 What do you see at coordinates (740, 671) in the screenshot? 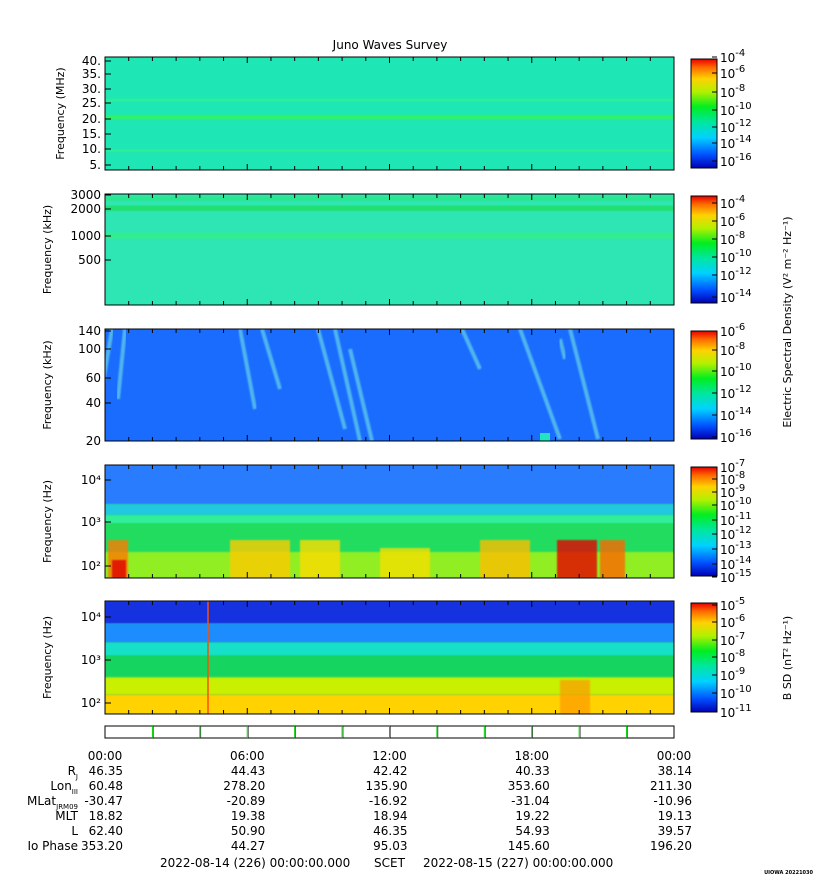
I see `colorbar-tick-exponent: -9` at bounding box center [740, 671].